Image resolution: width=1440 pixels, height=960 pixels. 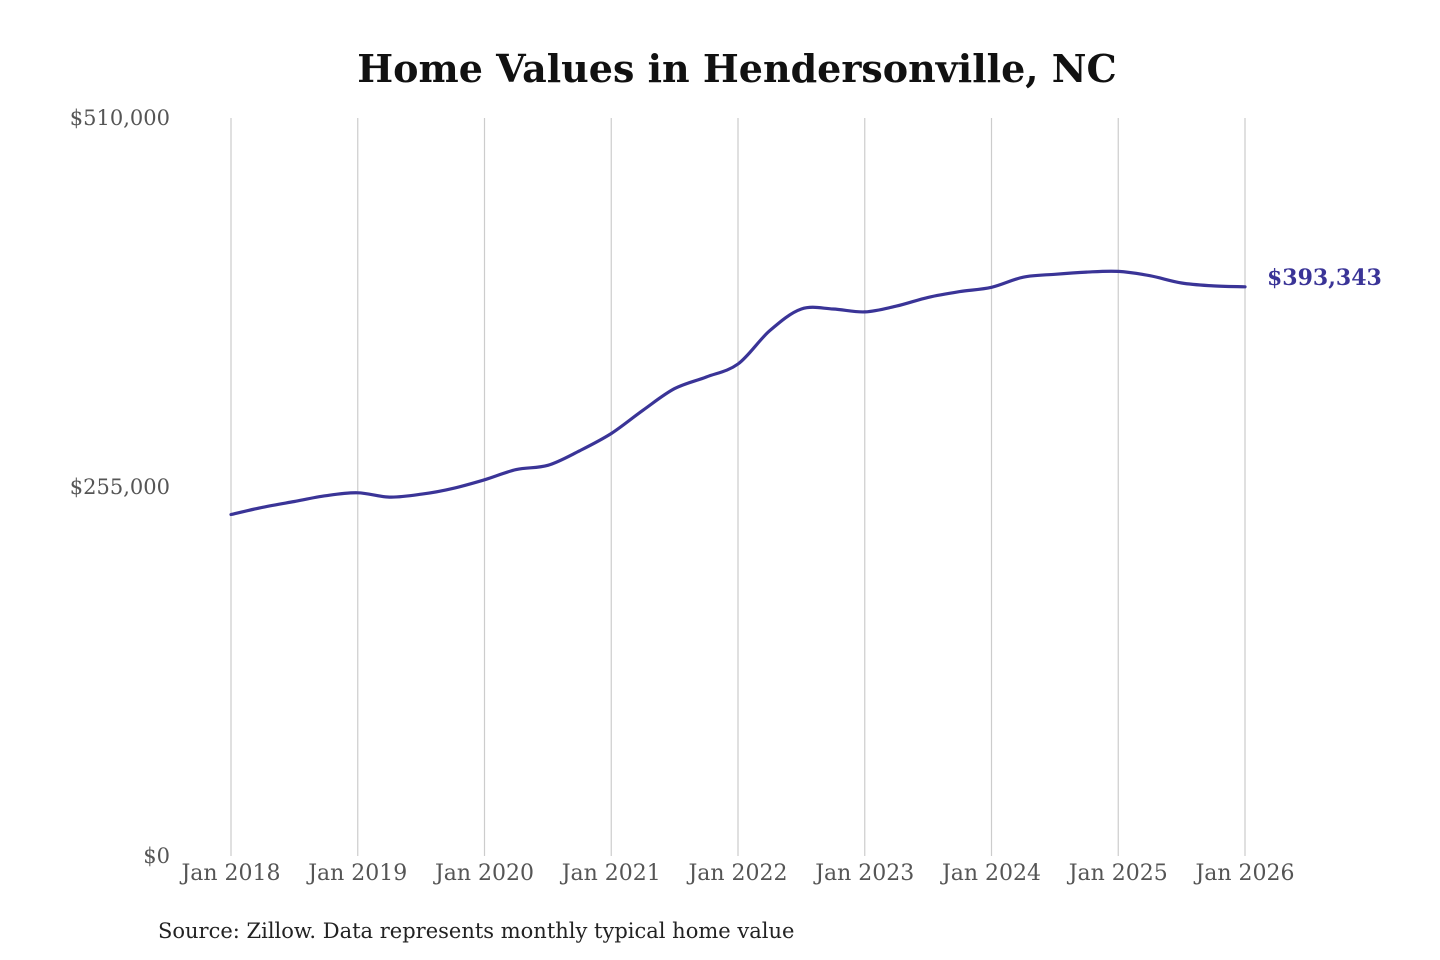 I want to click on x-tick-label: Jan 2024, so click(x=990, y=873).